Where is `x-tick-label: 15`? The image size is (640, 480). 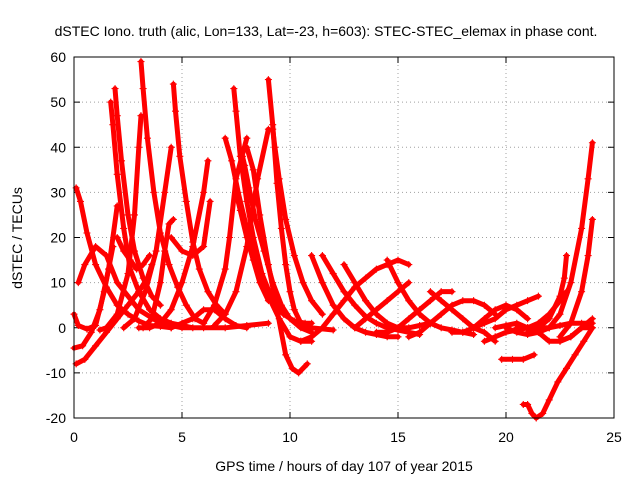 x-tick-label: 15 is located at coordinates (398, 437).